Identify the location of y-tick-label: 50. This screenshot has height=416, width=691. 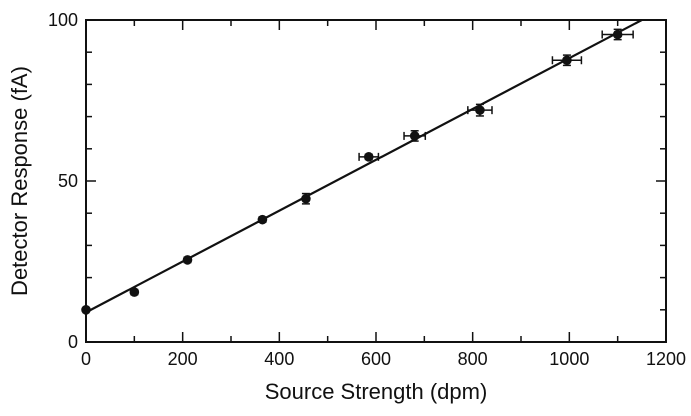
(68, 181).